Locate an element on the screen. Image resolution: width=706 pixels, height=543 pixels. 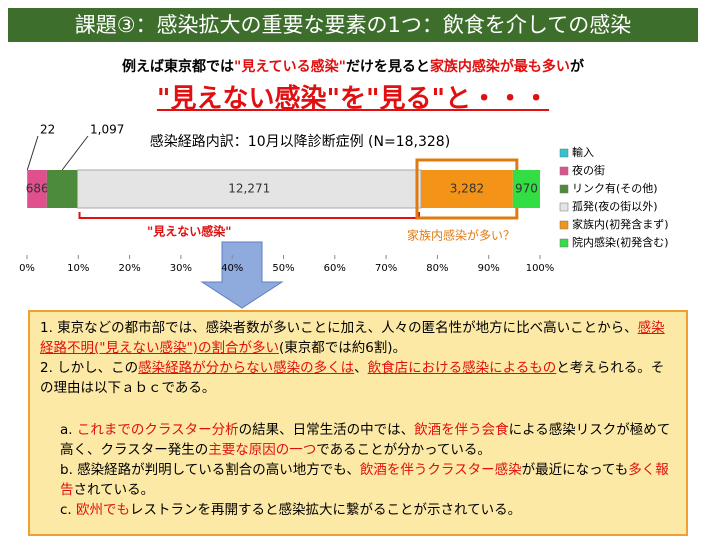
legend-label: 孤発(夜の街以外) is located at coordinates (615, 206).